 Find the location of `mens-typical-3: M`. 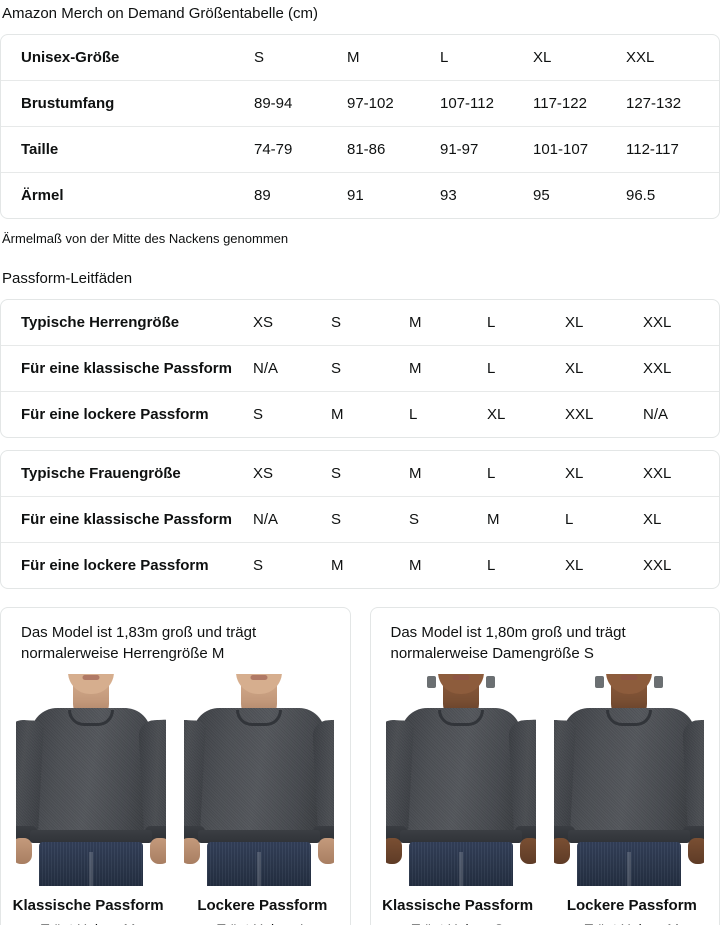

mens-typical-3: M is located at coordinates (415, 322).